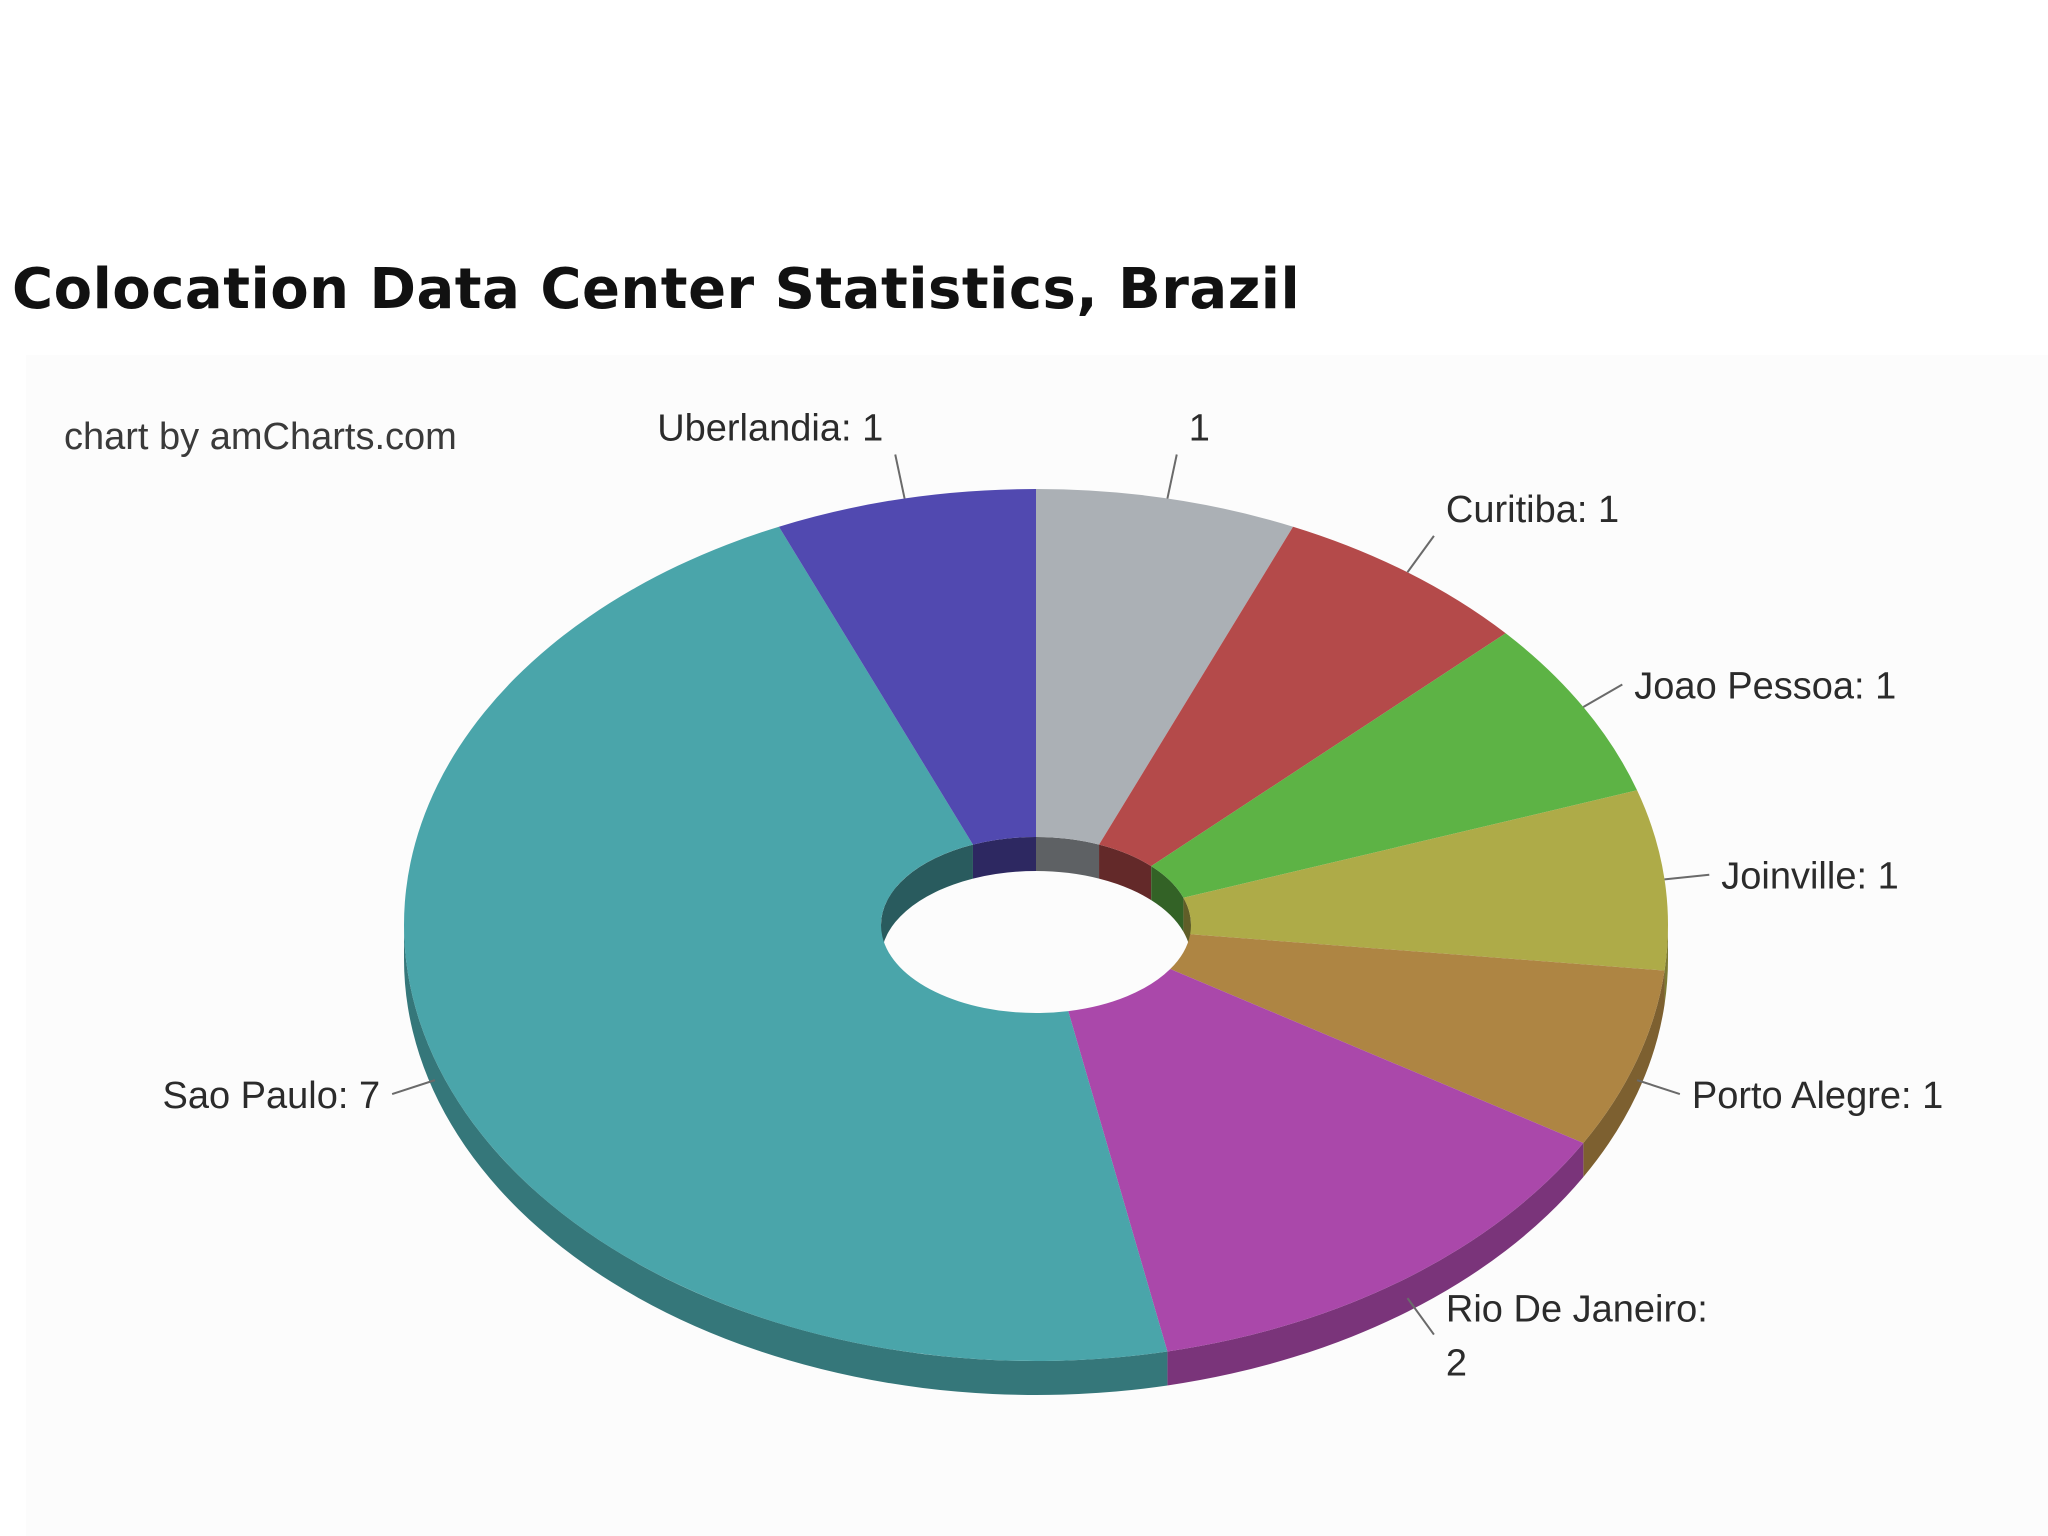 This screenshot has width=2048, height=1536. What do you see at coordinates (1765, 687) in the screenshot?
I see `slice-label: Joao Pessoa: 1` at bounding box center [1765, 687].